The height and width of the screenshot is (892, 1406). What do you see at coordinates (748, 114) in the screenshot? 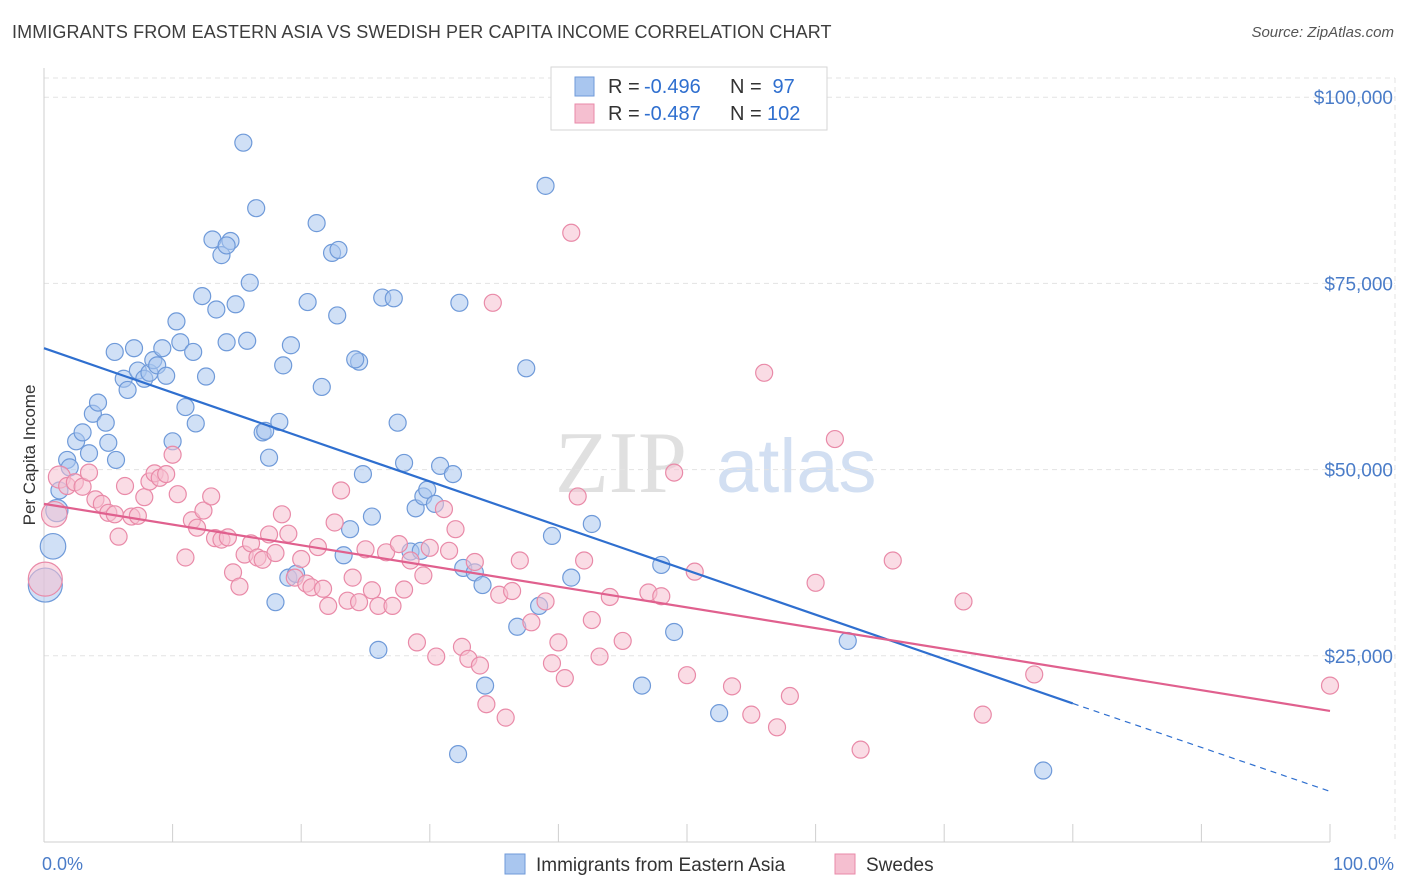
I see `legend-row2-n-label: N =` at bounding box center [748, 114].